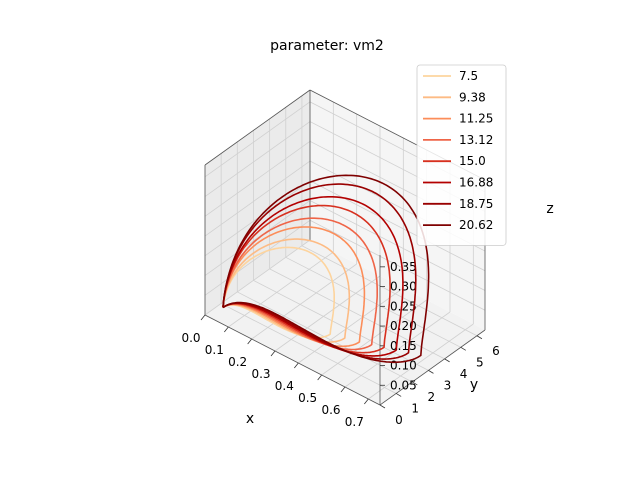  Describe the element at coordinates (330, 410) in the screenshot. I see `x-tick-label: 0.6` at that location.